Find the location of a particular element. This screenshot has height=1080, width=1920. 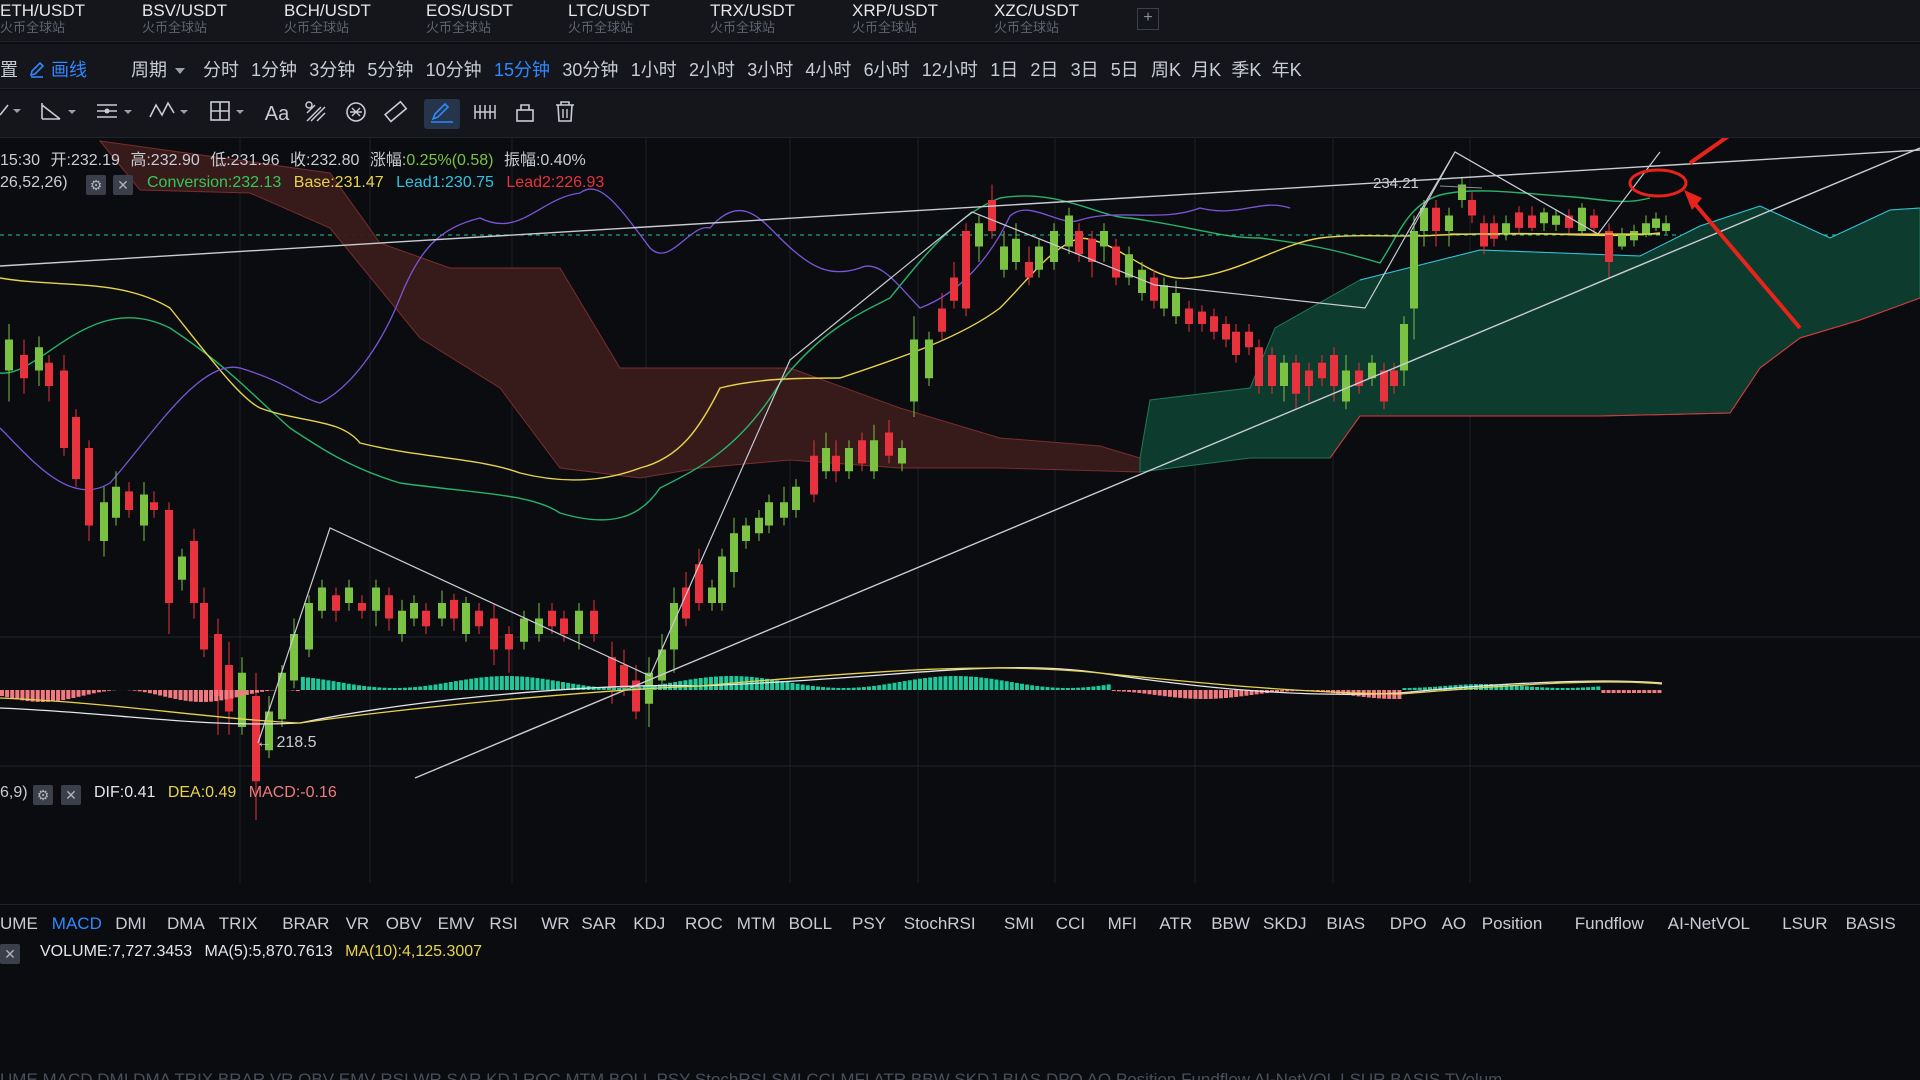

indicator-option: ROC is located at coordinates (704, 923).